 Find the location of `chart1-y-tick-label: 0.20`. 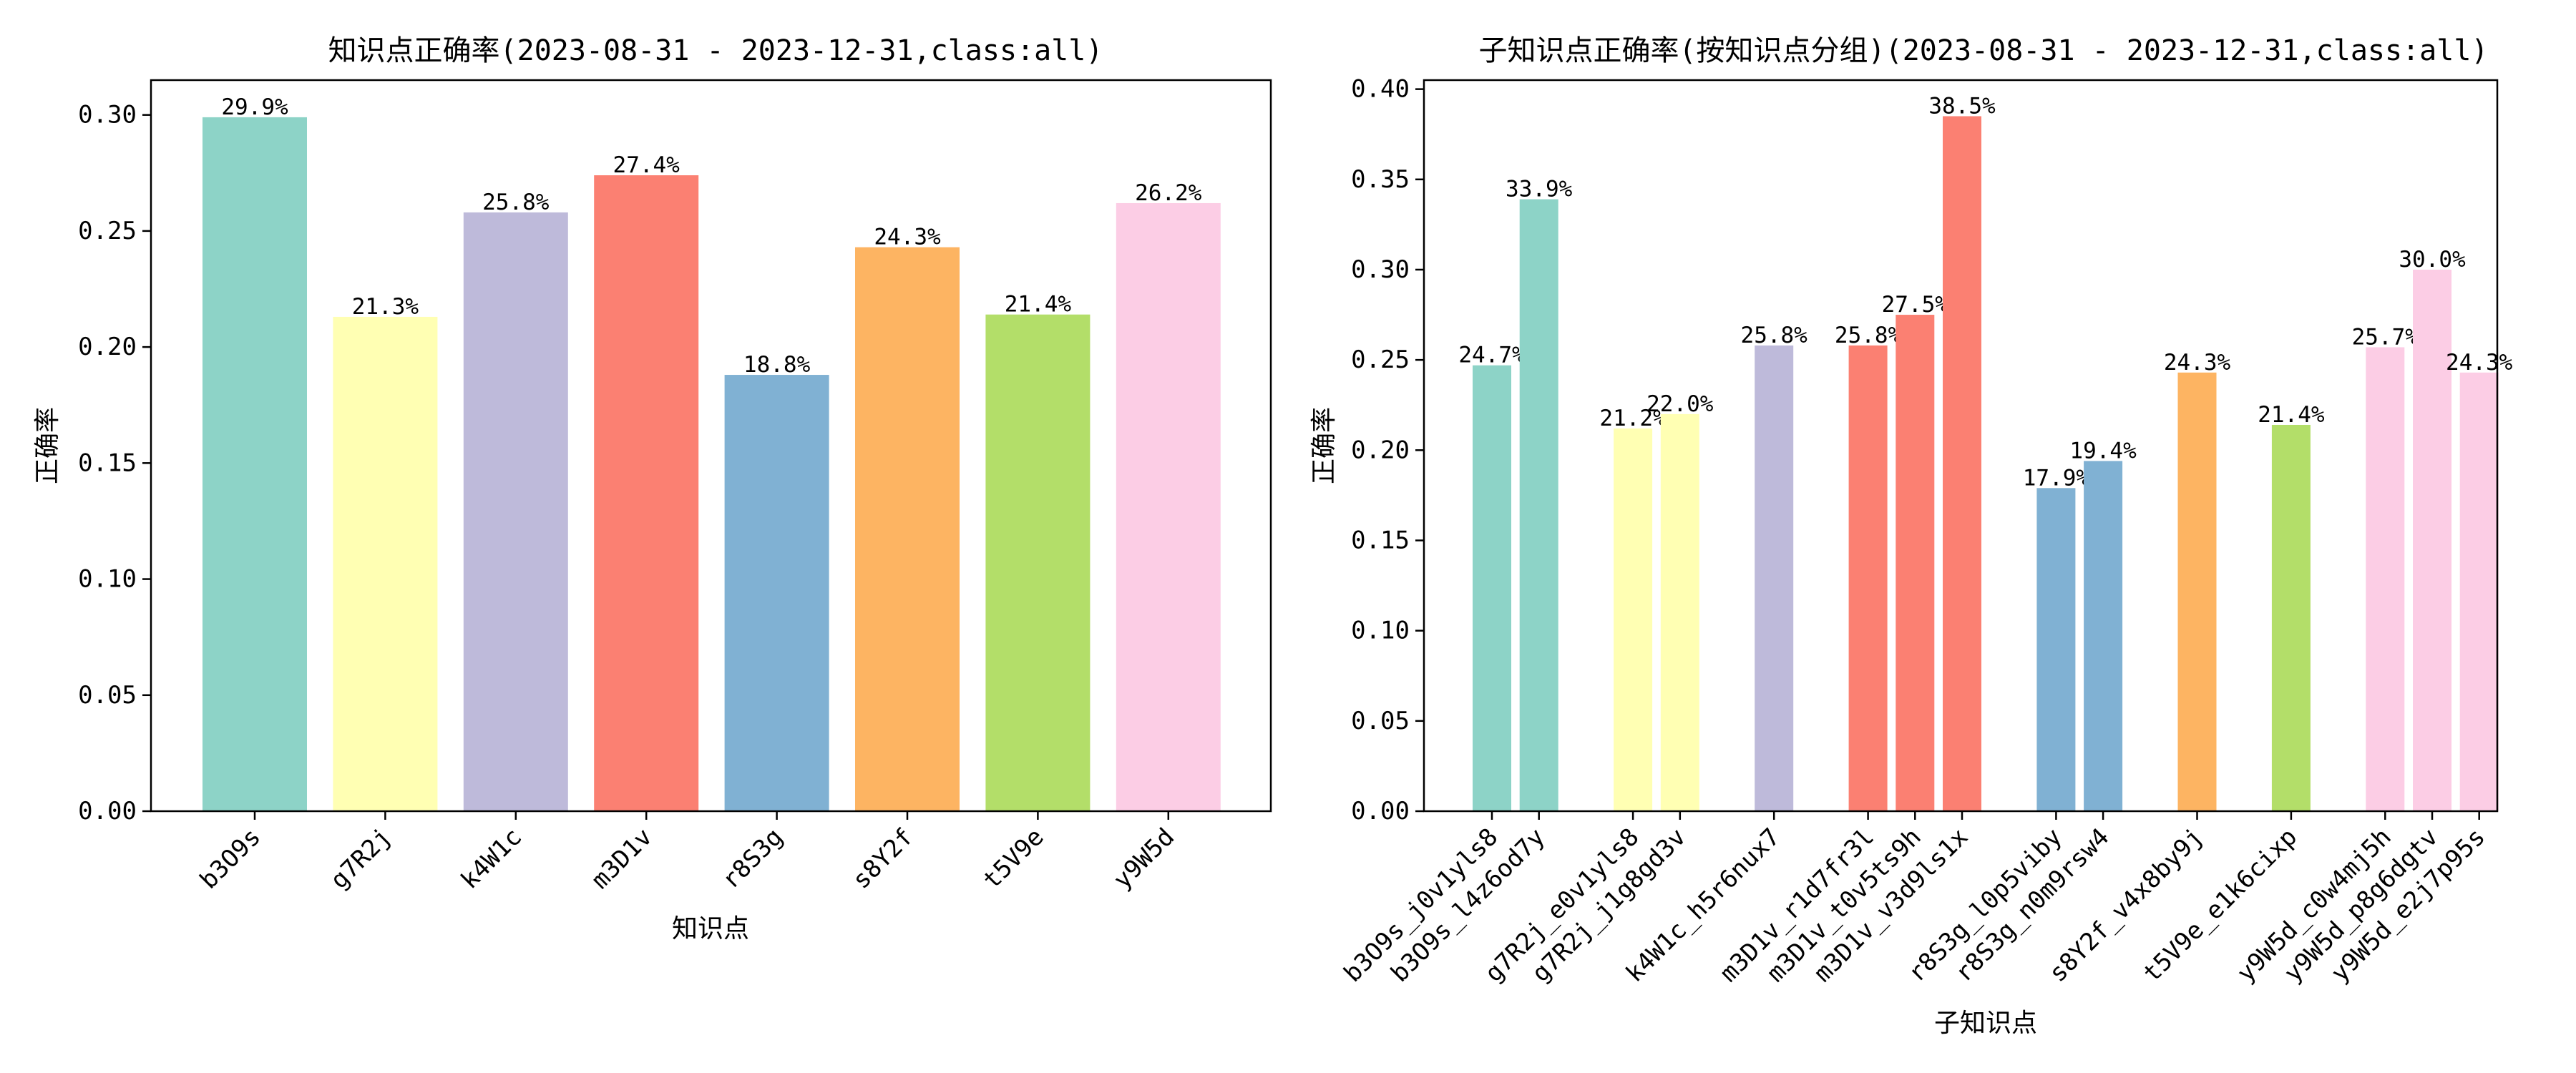

chart1-y-tick-label: 0.20 is located at coordinates (107, 347).